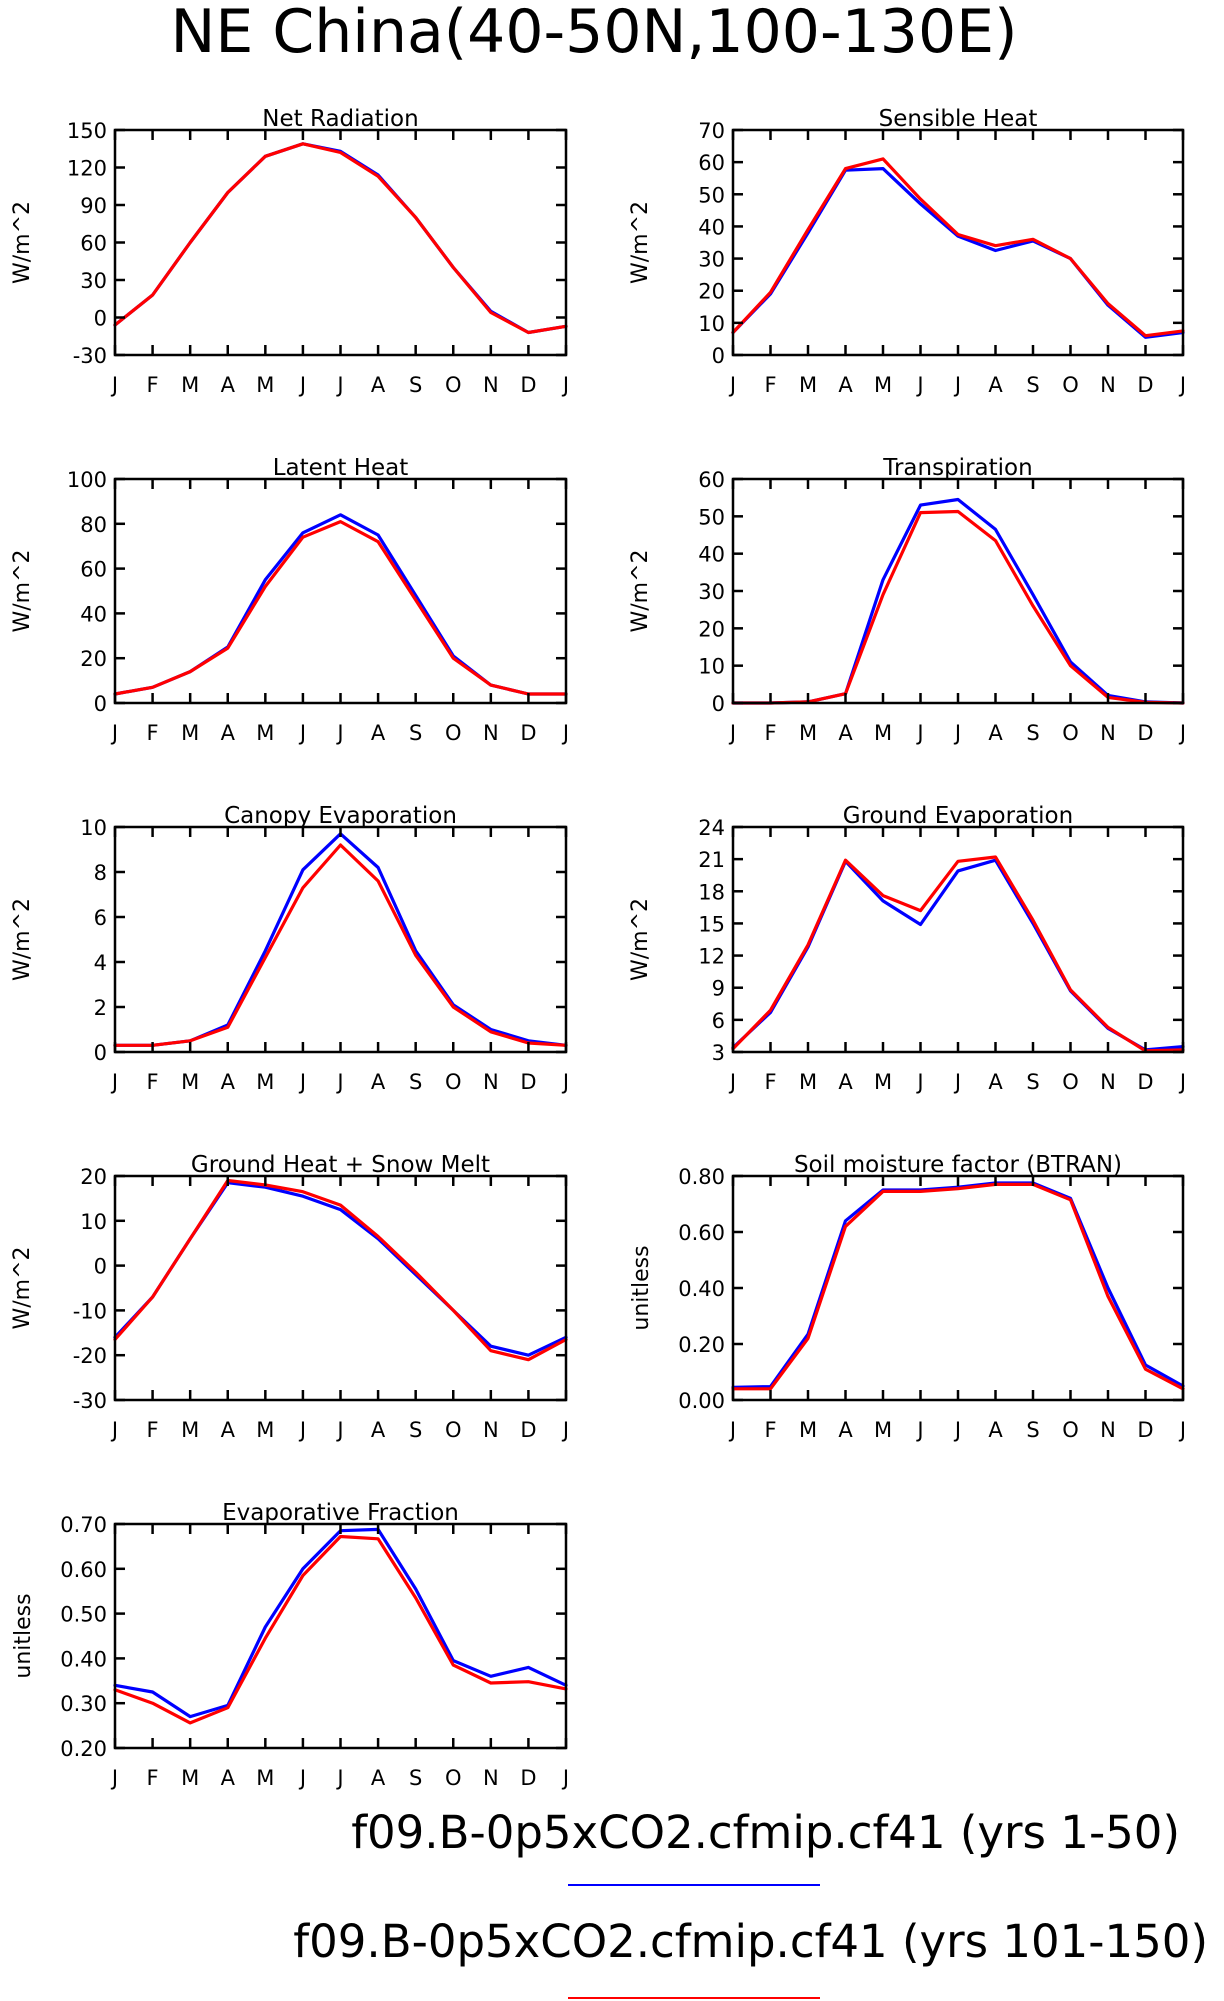 The height and width of the screenshot is (2001, 1224). I want to click on y-tick-label: 2, so click(100, 1008).